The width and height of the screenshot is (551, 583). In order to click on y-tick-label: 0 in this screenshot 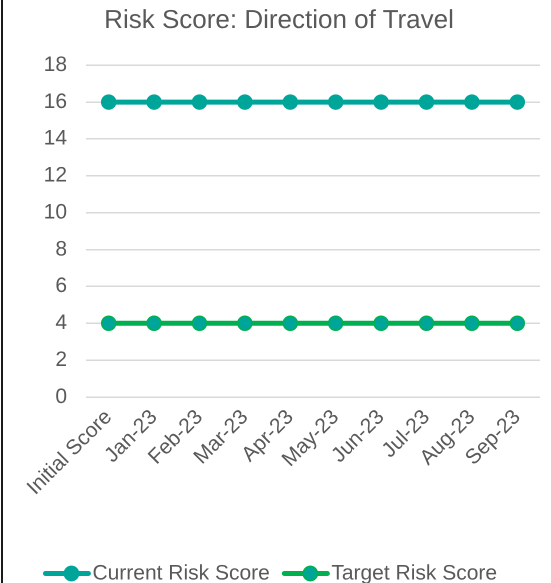, I will do `click(61, 396)`.